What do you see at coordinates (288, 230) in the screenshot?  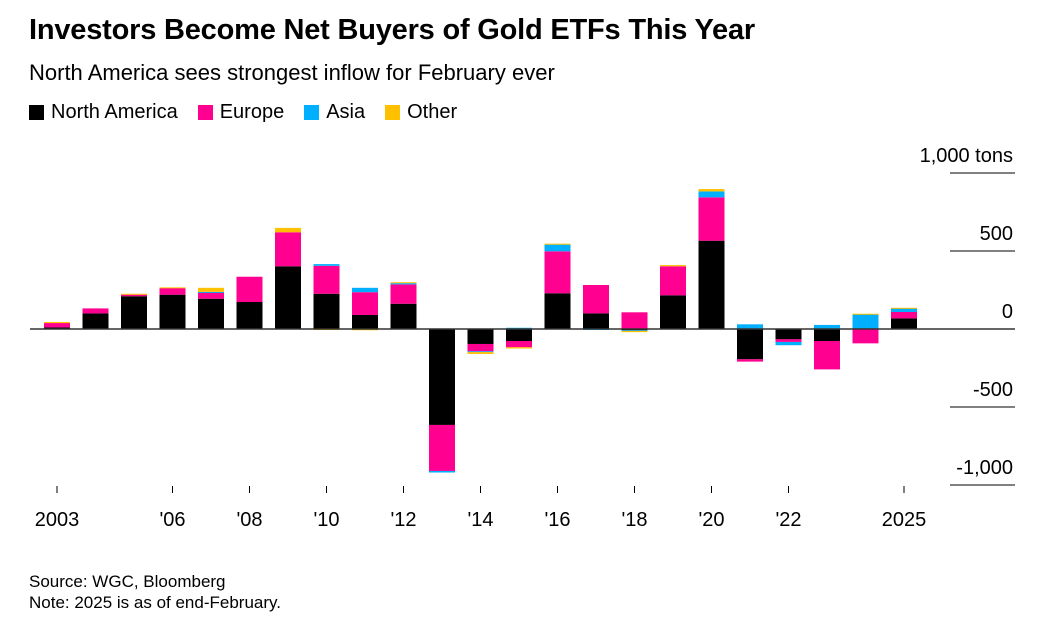 I see `bar-other-2009` at bounding box center [288, 230].